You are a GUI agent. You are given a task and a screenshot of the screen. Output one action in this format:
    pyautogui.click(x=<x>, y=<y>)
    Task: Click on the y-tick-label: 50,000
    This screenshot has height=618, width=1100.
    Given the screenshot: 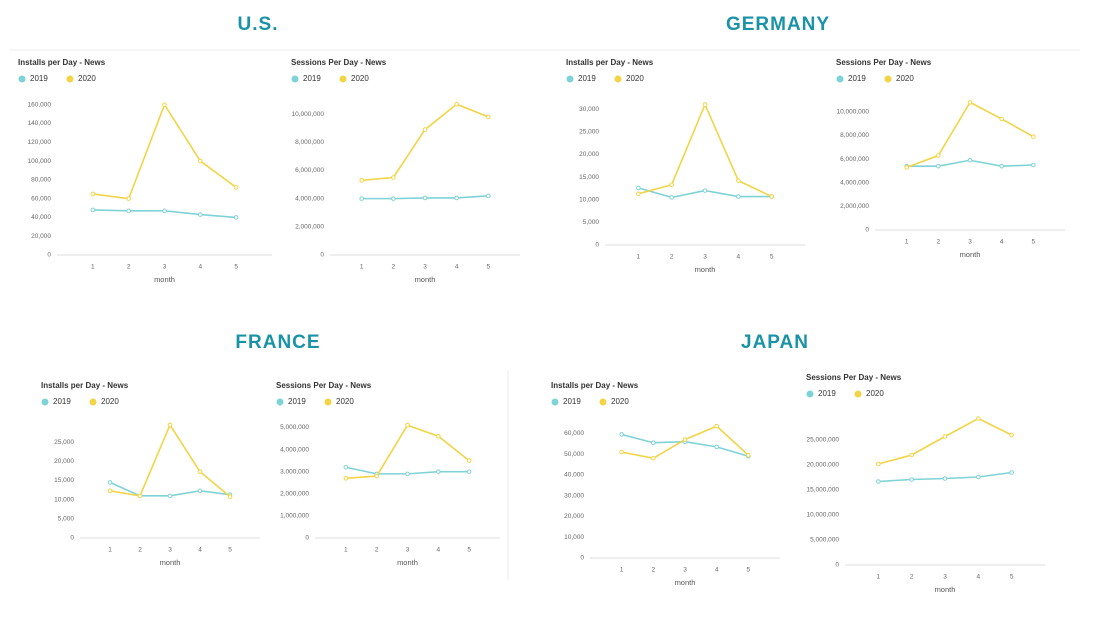 What is the action you would take?
    pyautogui.click(x=574, y=454)
    